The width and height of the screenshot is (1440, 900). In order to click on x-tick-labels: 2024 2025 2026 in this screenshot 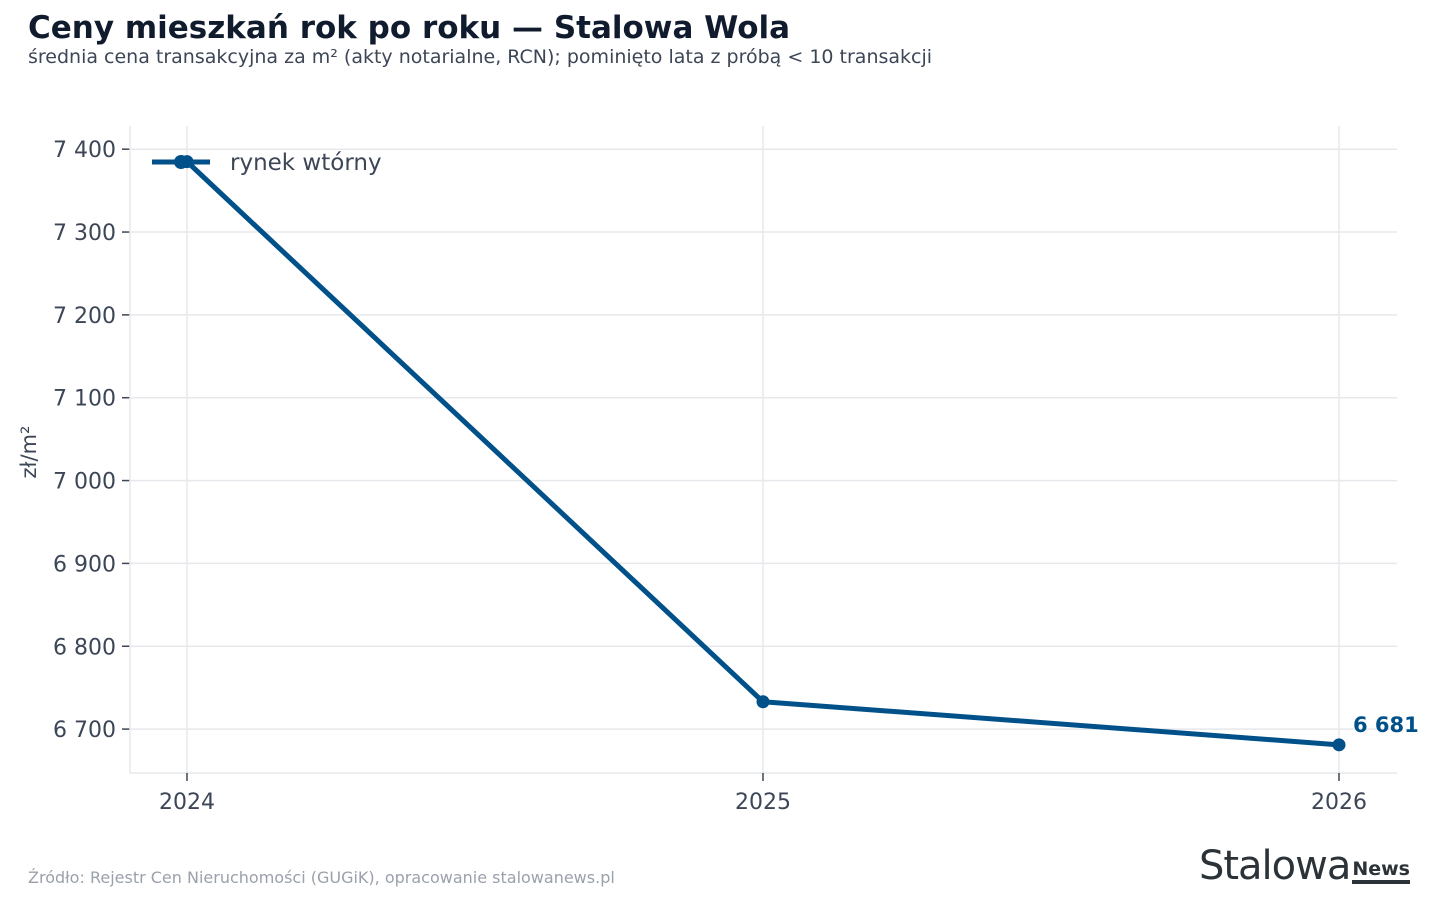, I will do `click(763, 802)`.